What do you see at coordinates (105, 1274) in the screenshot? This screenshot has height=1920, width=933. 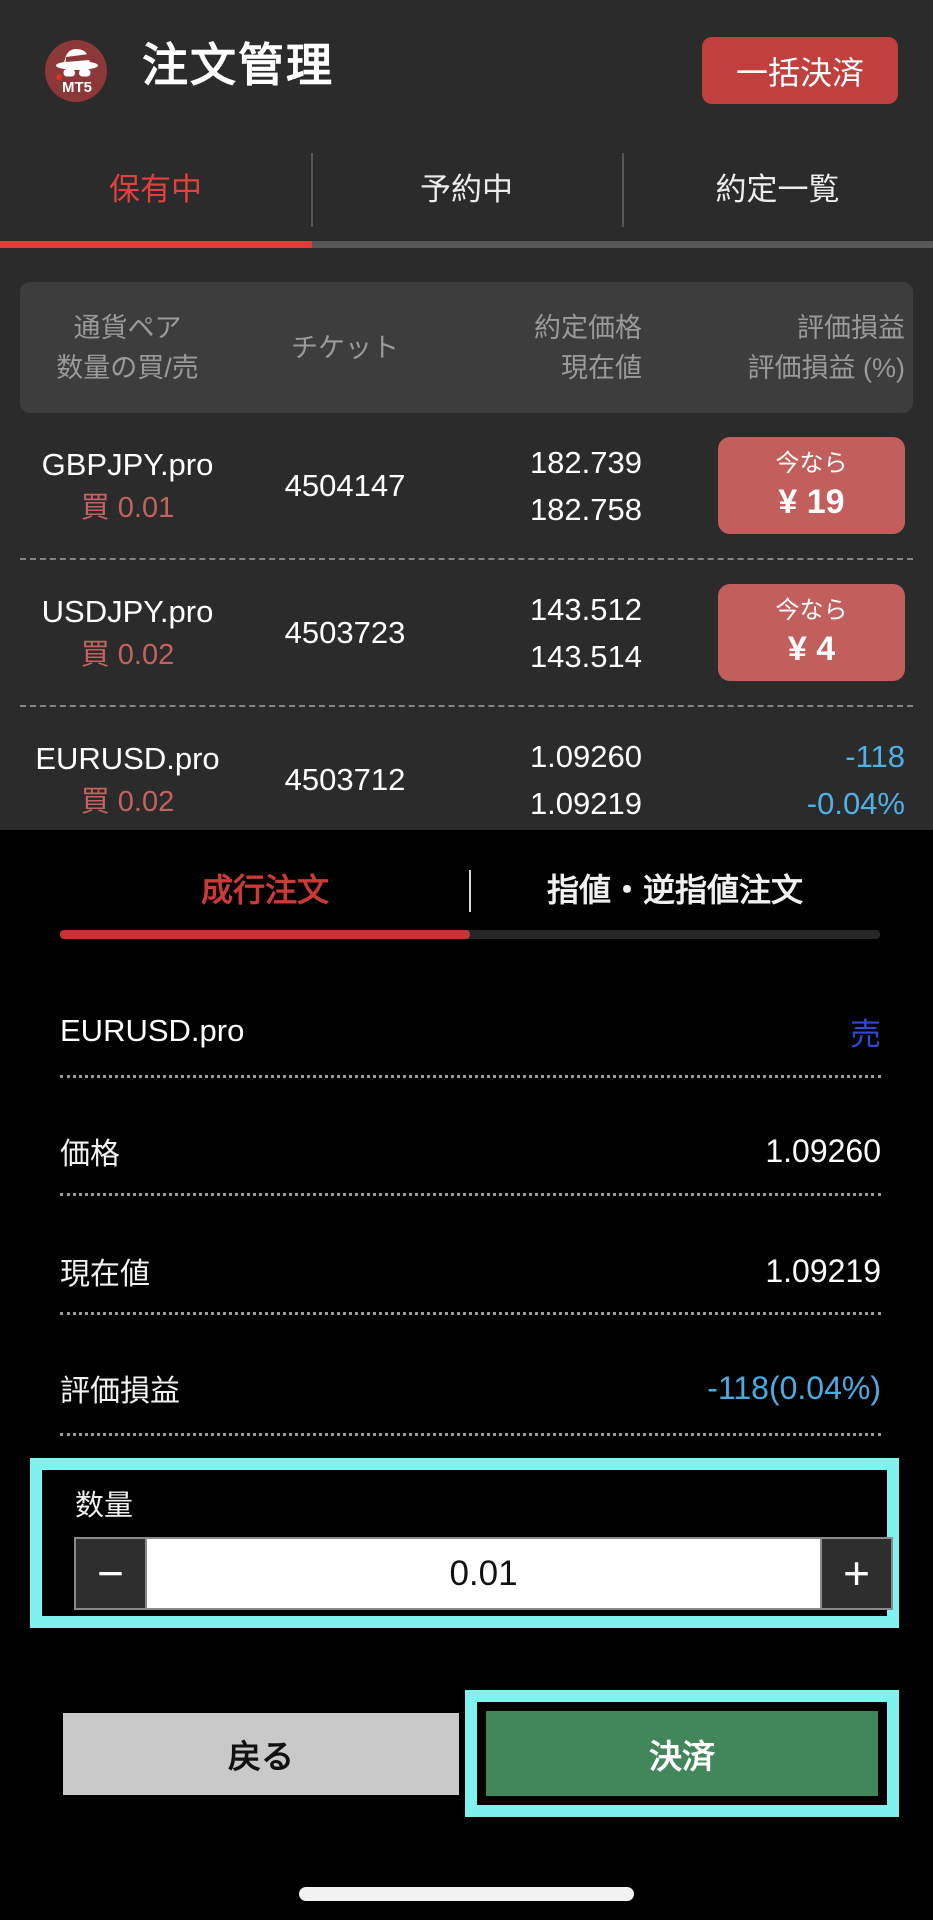 I see `current-price-label: 現在値` at bounding box center [105, 1274].